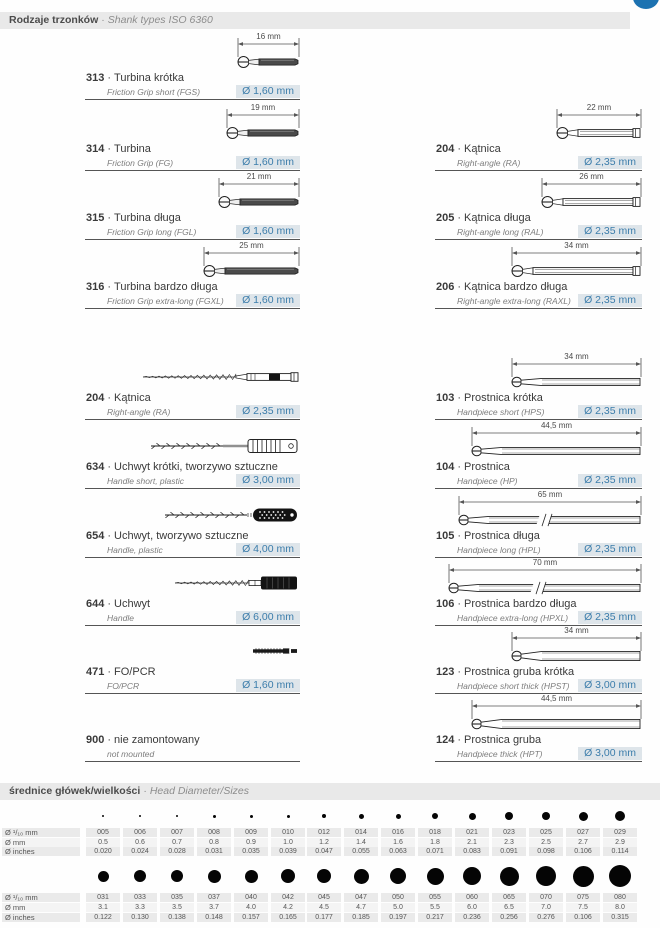 The width and height of the screenshot is (660, 928). Describe the element at coordinates (147, 218) in the screenshot. I see `item-name-pl: Turbina długa` at that location.